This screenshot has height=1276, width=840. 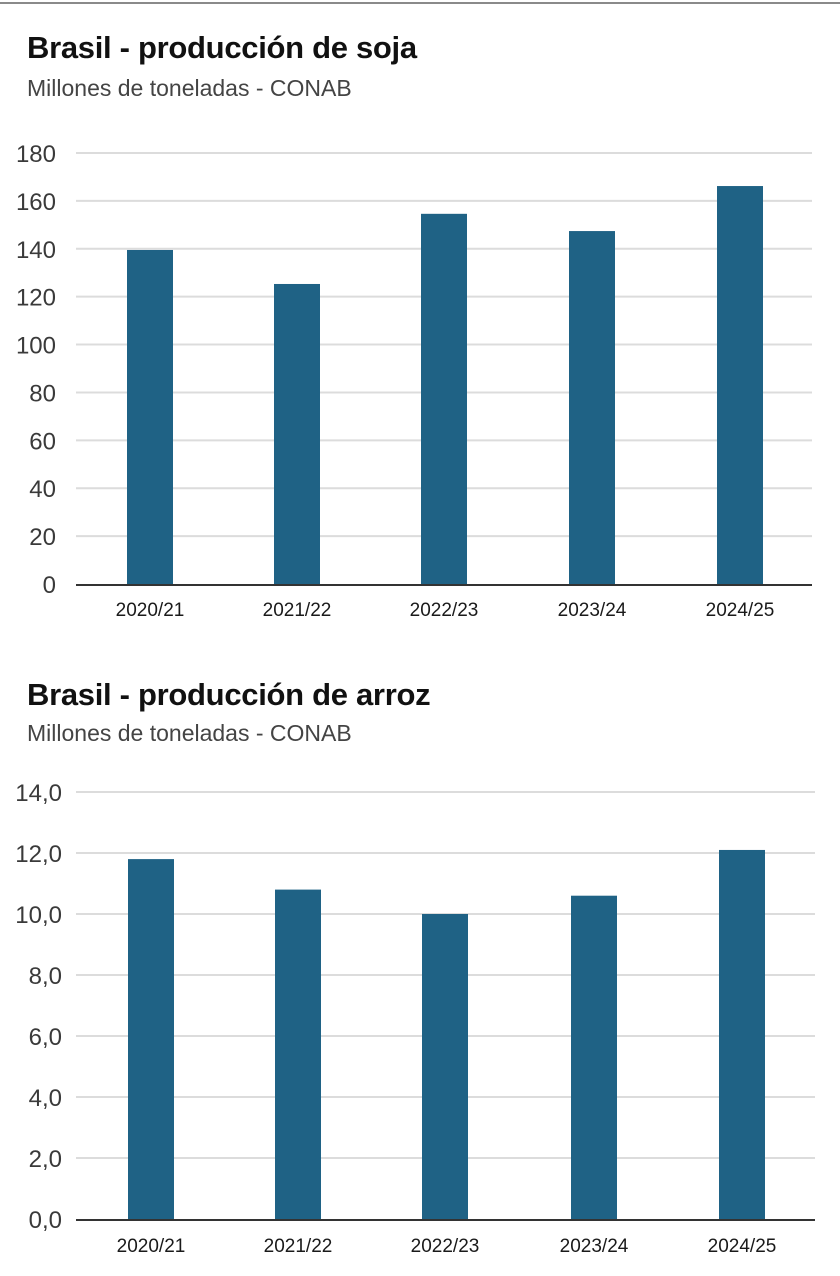 What do you see at coordinates (45, 1037) in the screenshot?
I see `y-tick-label: 6,0` at bounding box center [45, 1037].